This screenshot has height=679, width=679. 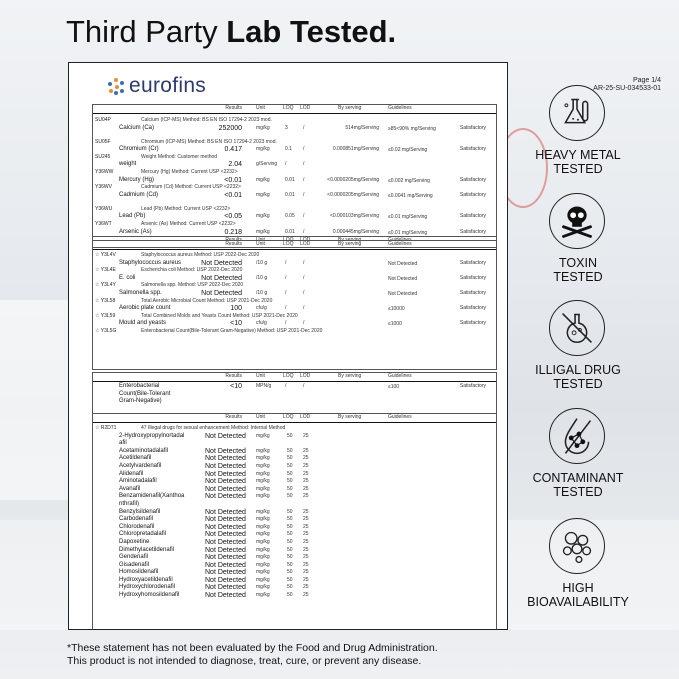 I want to click on badge-label-line-1: CONTAMINANT, so click(x=578, y=478).